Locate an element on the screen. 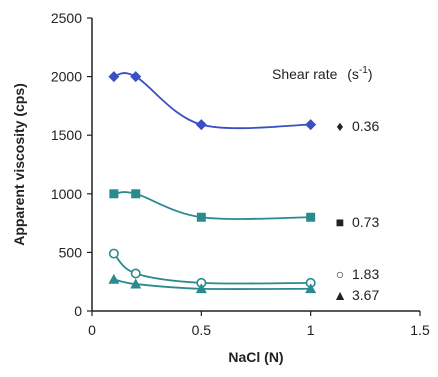 The image size is (438, 377). y-tick-label: 1500 is located at coordinates (66, 135).